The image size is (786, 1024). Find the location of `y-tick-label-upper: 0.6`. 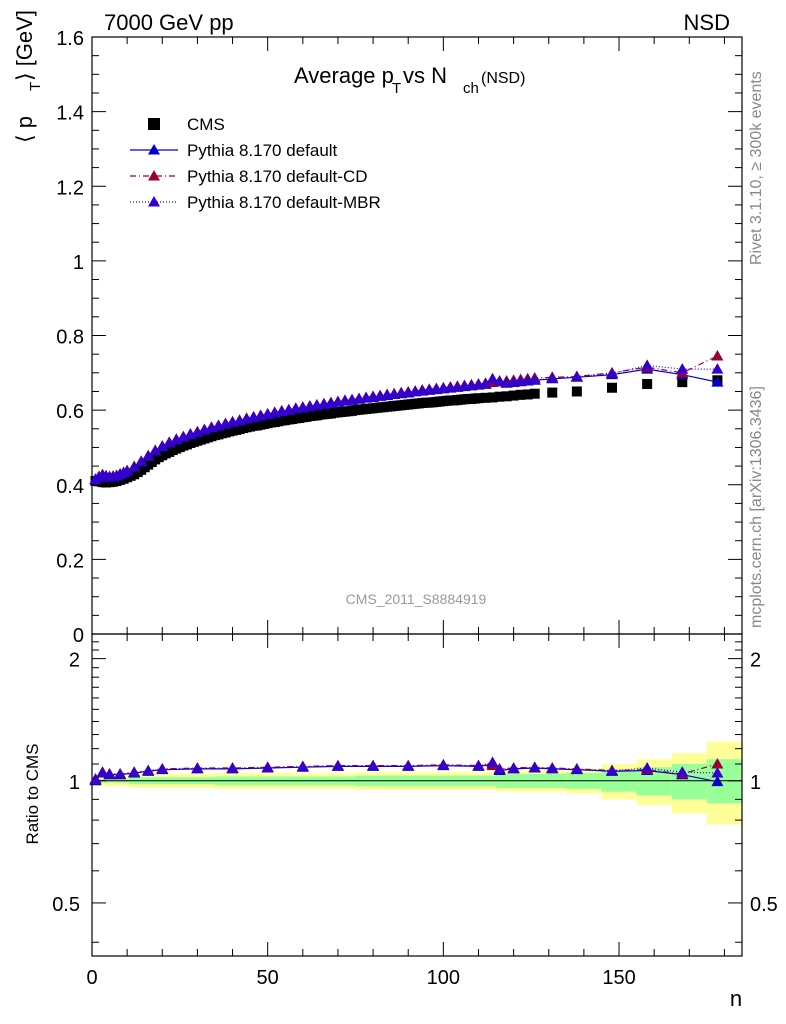

y-tick-label-upper: 0.6 is located at coordinates (70, 412).